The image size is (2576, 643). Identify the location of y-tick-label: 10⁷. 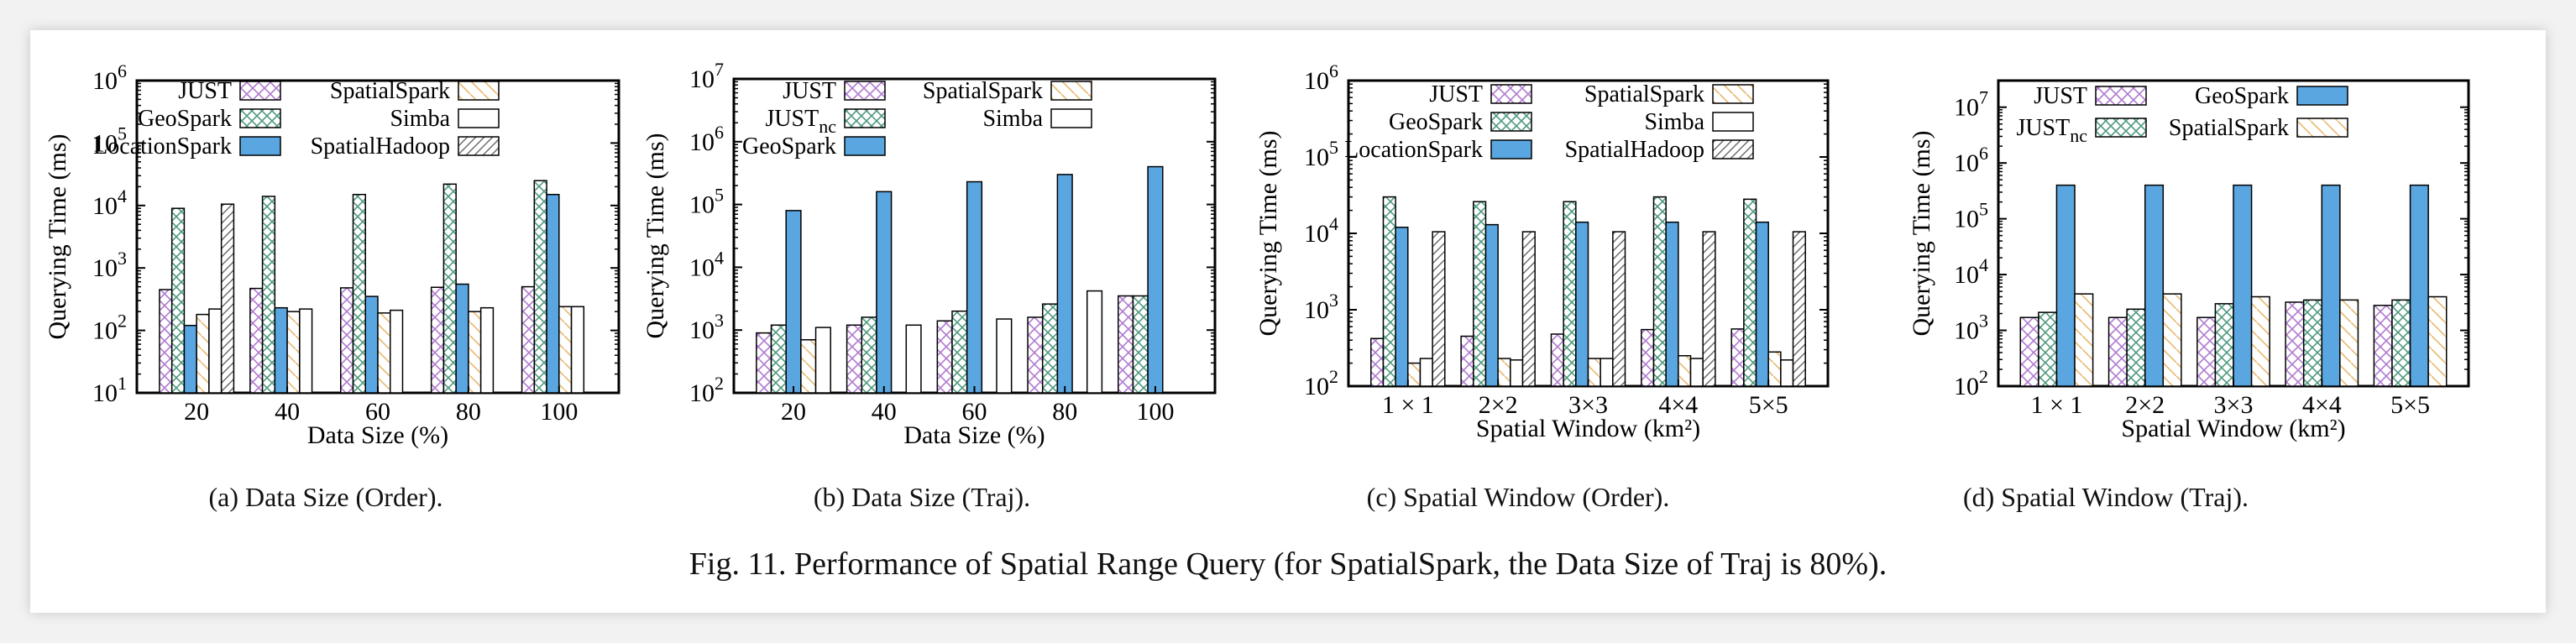
(707, 76).